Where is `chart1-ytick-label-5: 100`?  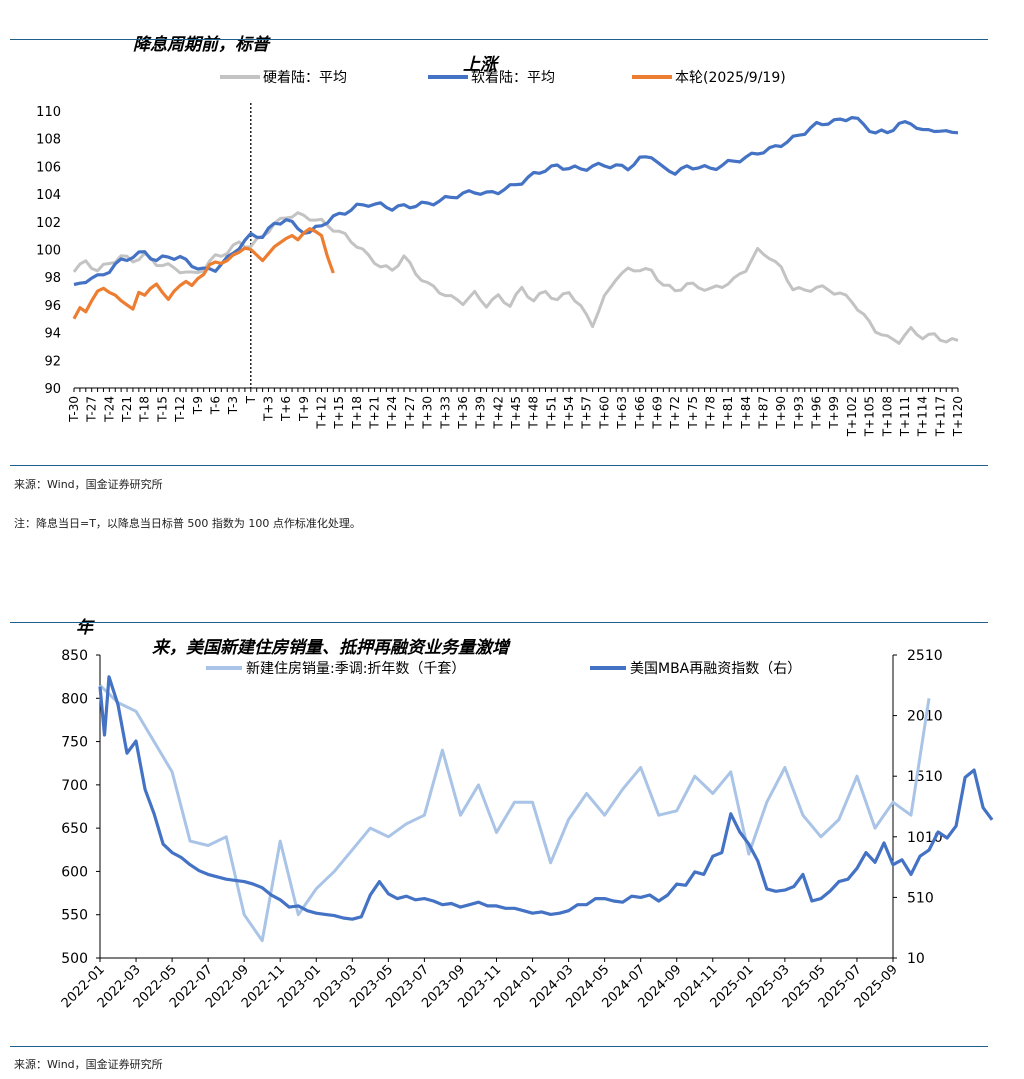 chart1-ytick-label-5: 100 is located at coordinates (48, 251).